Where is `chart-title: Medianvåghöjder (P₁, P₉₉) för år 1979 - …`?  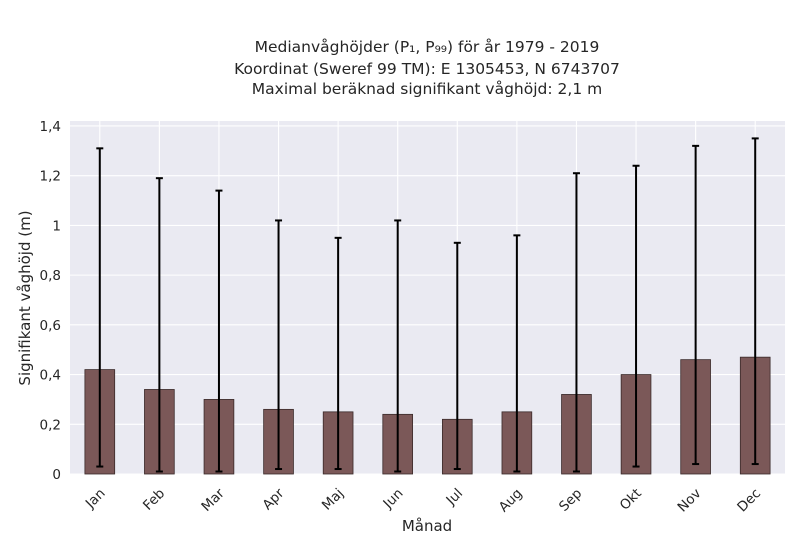 chart-title: Medianvåghöjder (P₁, P₉₉) för år 1979 - … is located at coordinates (427, 68).